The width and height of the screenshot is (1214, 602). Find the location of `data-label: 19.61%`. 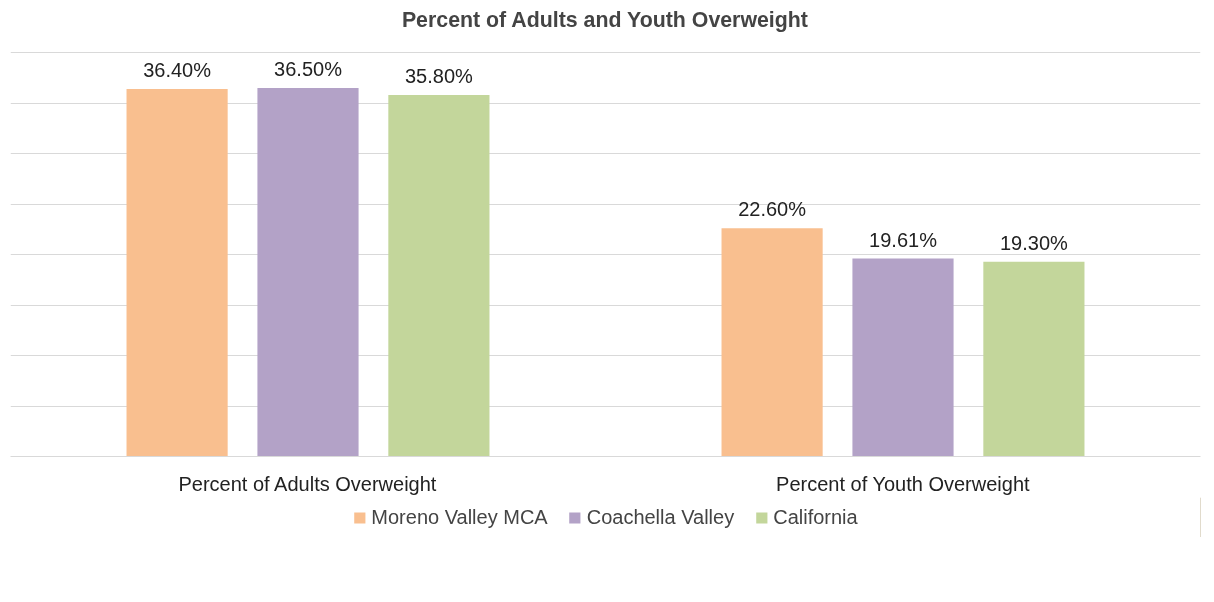

data-label: 19.61% is located at coordinates (903, 239).